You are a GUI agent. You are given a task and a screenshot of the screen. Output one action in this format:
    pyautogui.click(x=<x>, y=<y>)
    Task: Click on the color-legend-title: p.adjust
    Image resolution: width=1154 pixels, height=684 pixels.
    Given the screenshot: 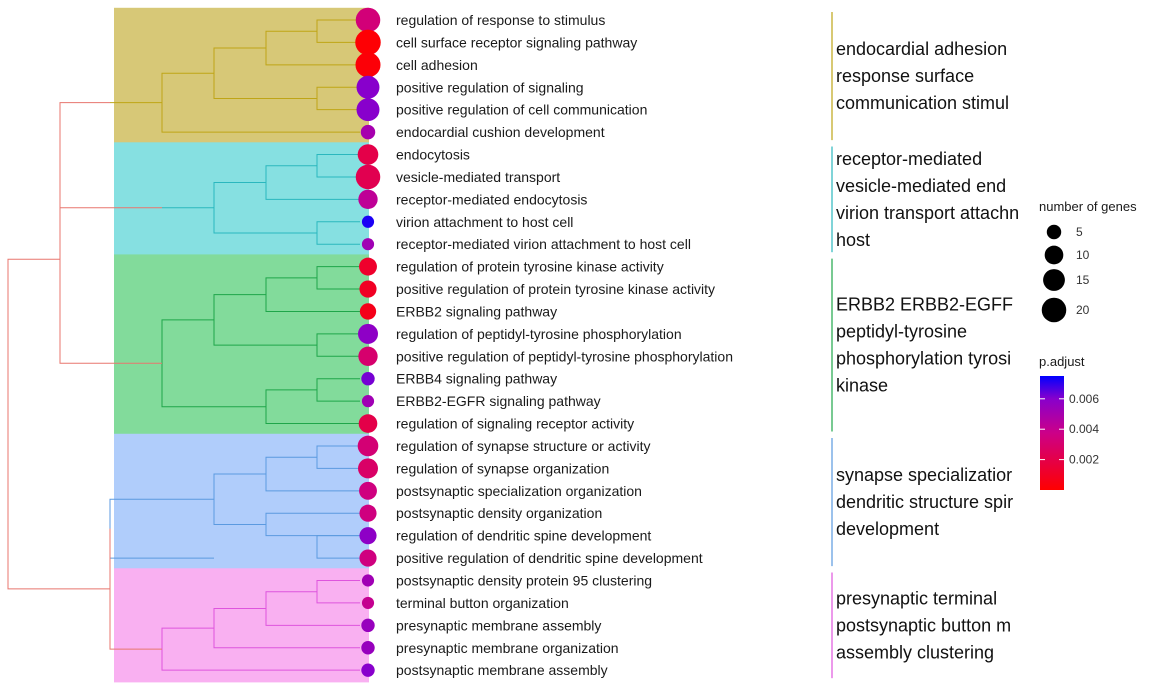 What is the action you would take?
    pyautogui.click(x=1062, y=361)
    